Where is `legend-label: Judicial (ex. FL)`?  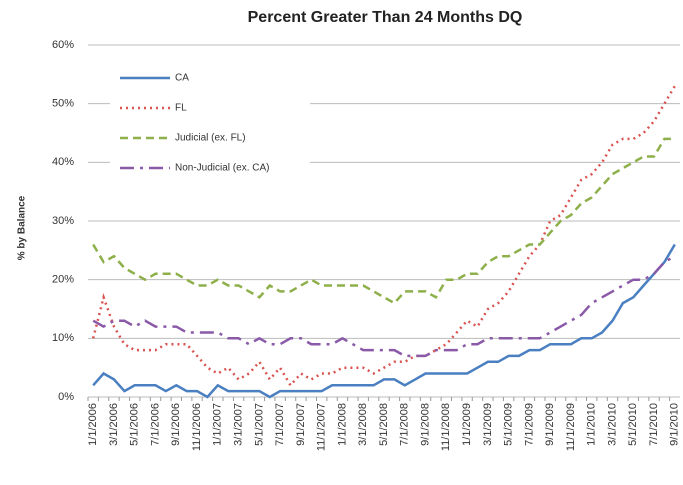
legend-label: Judicial (ex. FL) is located at coordinates (210, 138).